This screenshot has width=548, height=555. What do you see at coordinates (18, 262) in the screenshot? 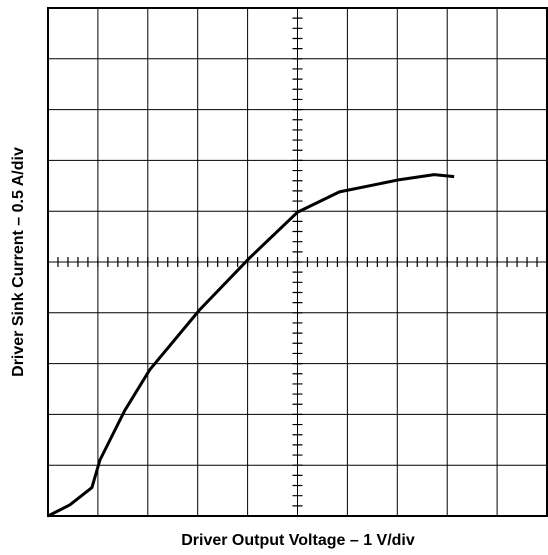
I see `y-axis-label: Driver Sink Current – 0.5 A/div` at bounding box center [18, 262].